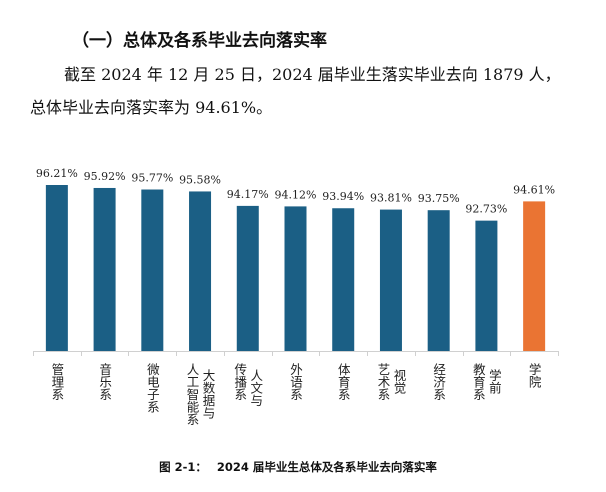 Image resolution: width=606 pixels, height=492 pixels. I want to click on category-label: 大数据与, so click(208, 394).